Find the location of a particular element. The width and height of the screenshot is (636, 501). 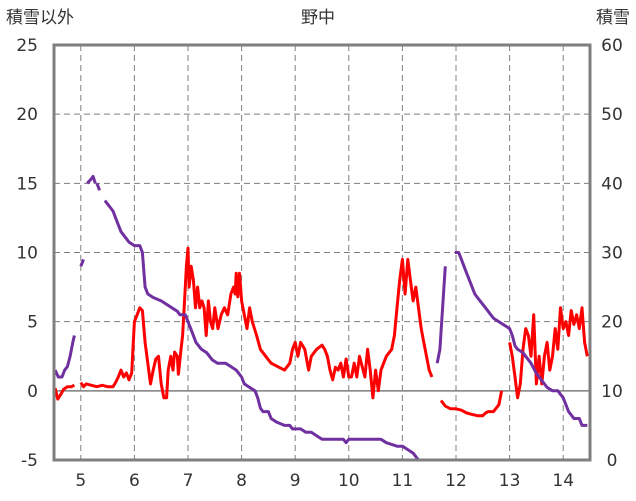

right-tick-label: 50 is located at coordinates (612, 115).